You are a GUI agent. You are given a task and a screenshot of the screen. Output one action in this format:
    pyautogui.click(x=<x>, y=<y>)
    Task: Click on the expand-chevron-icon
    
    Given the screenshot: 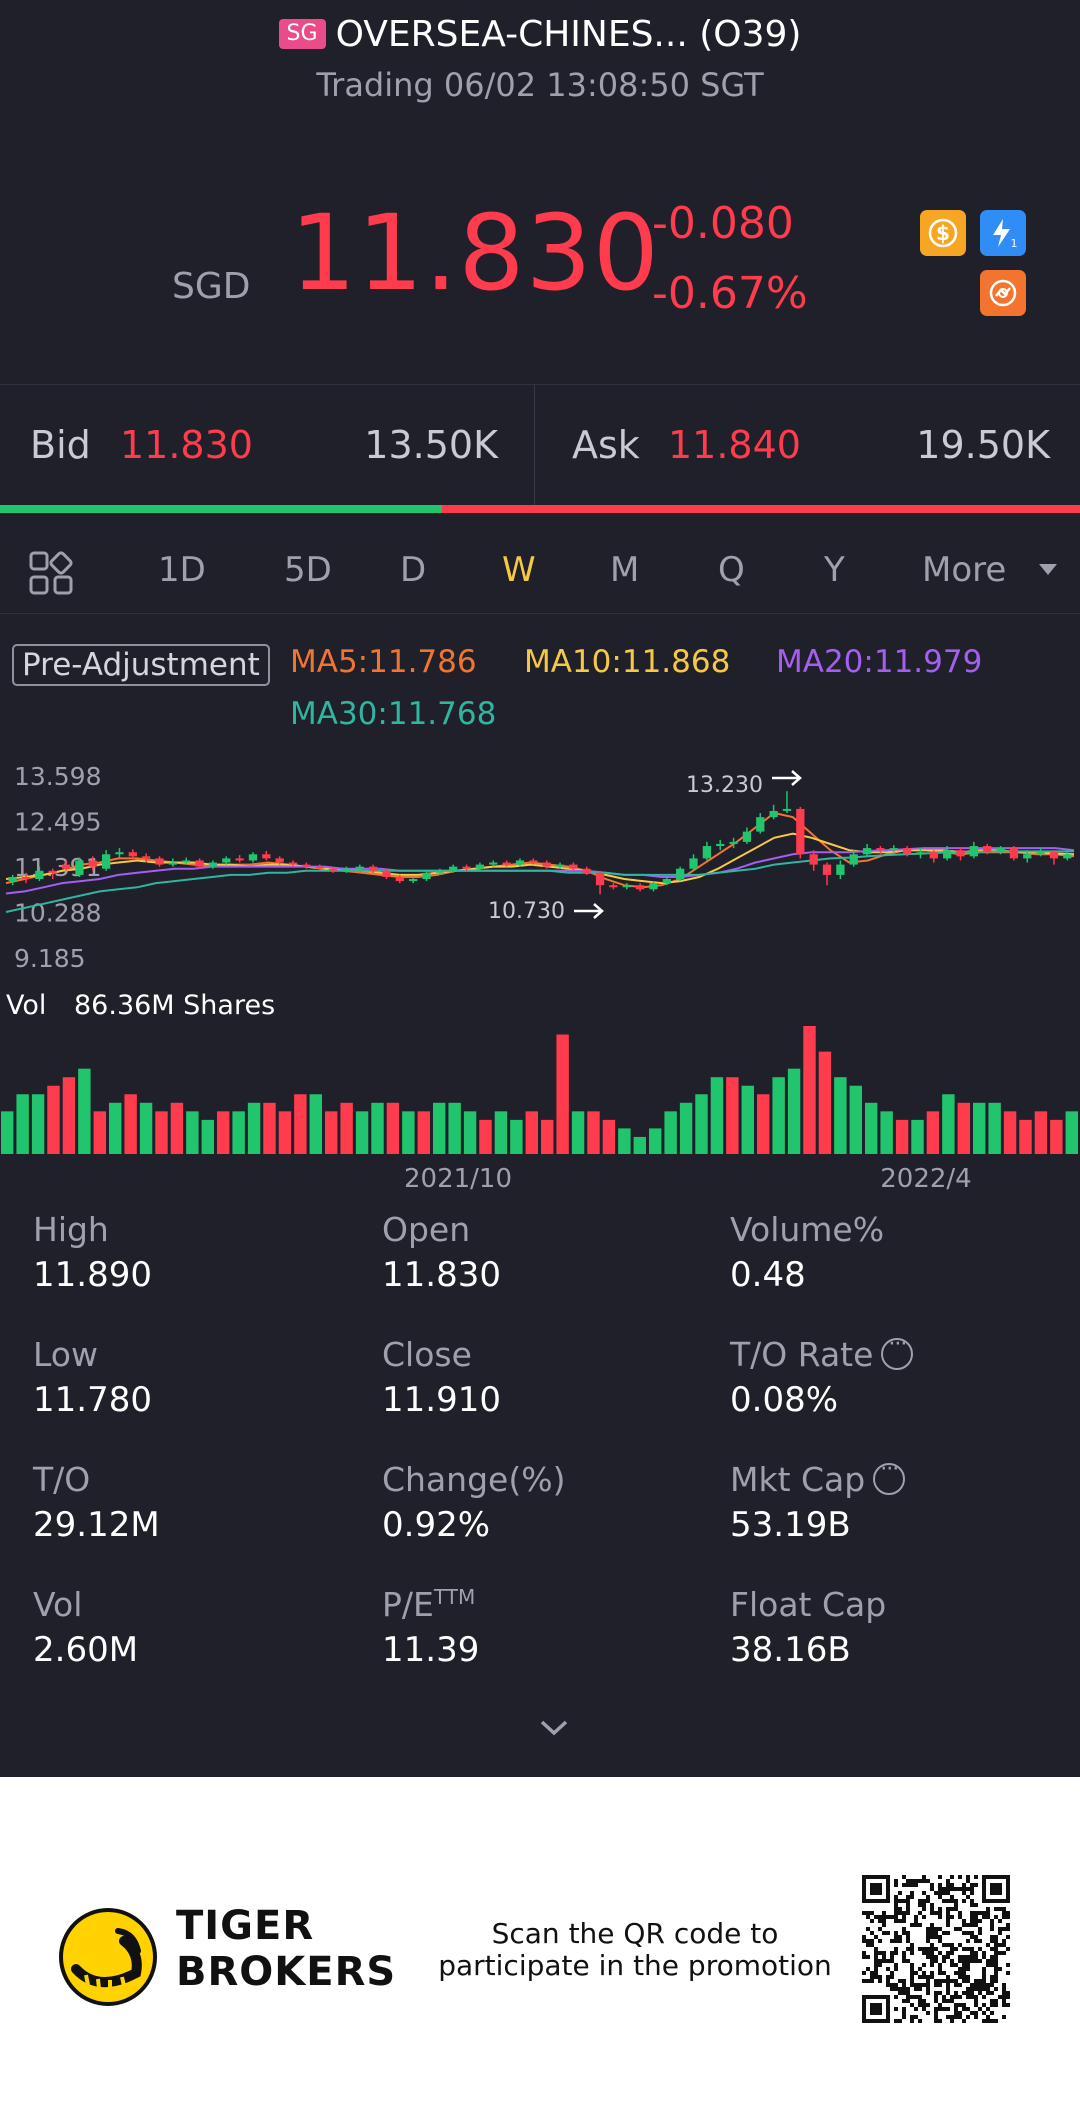 What is the action you would take?
    pyautogui.click(x=554, y=1730)
    